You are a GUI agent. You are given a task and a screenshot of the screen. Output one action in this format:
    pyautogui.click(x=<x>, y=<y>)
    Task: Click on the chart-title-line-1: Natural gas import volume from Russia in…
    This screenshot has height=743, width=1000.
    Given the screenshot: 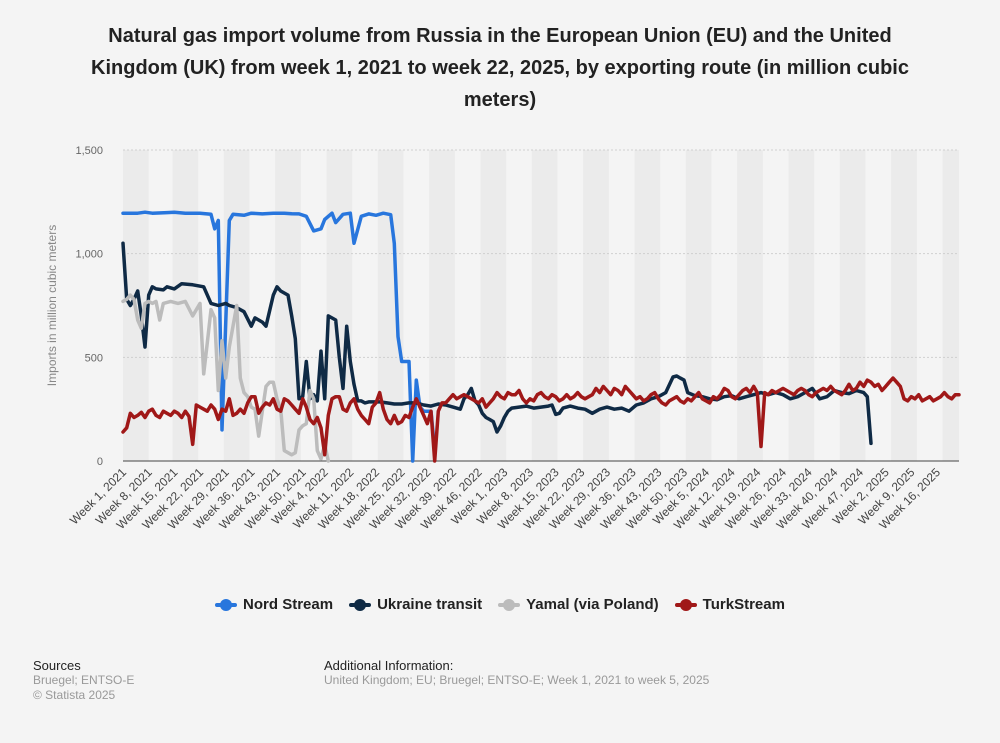 What is the action you would take?
    pyautogui.click(x=500, y=36)
    